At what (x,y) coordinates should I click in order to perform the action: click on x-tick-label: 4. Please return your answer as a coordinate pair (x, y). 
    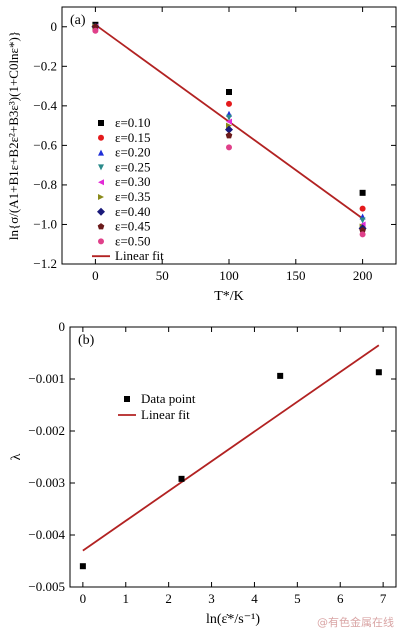
    Looking at the image, I should click on (254, 598).